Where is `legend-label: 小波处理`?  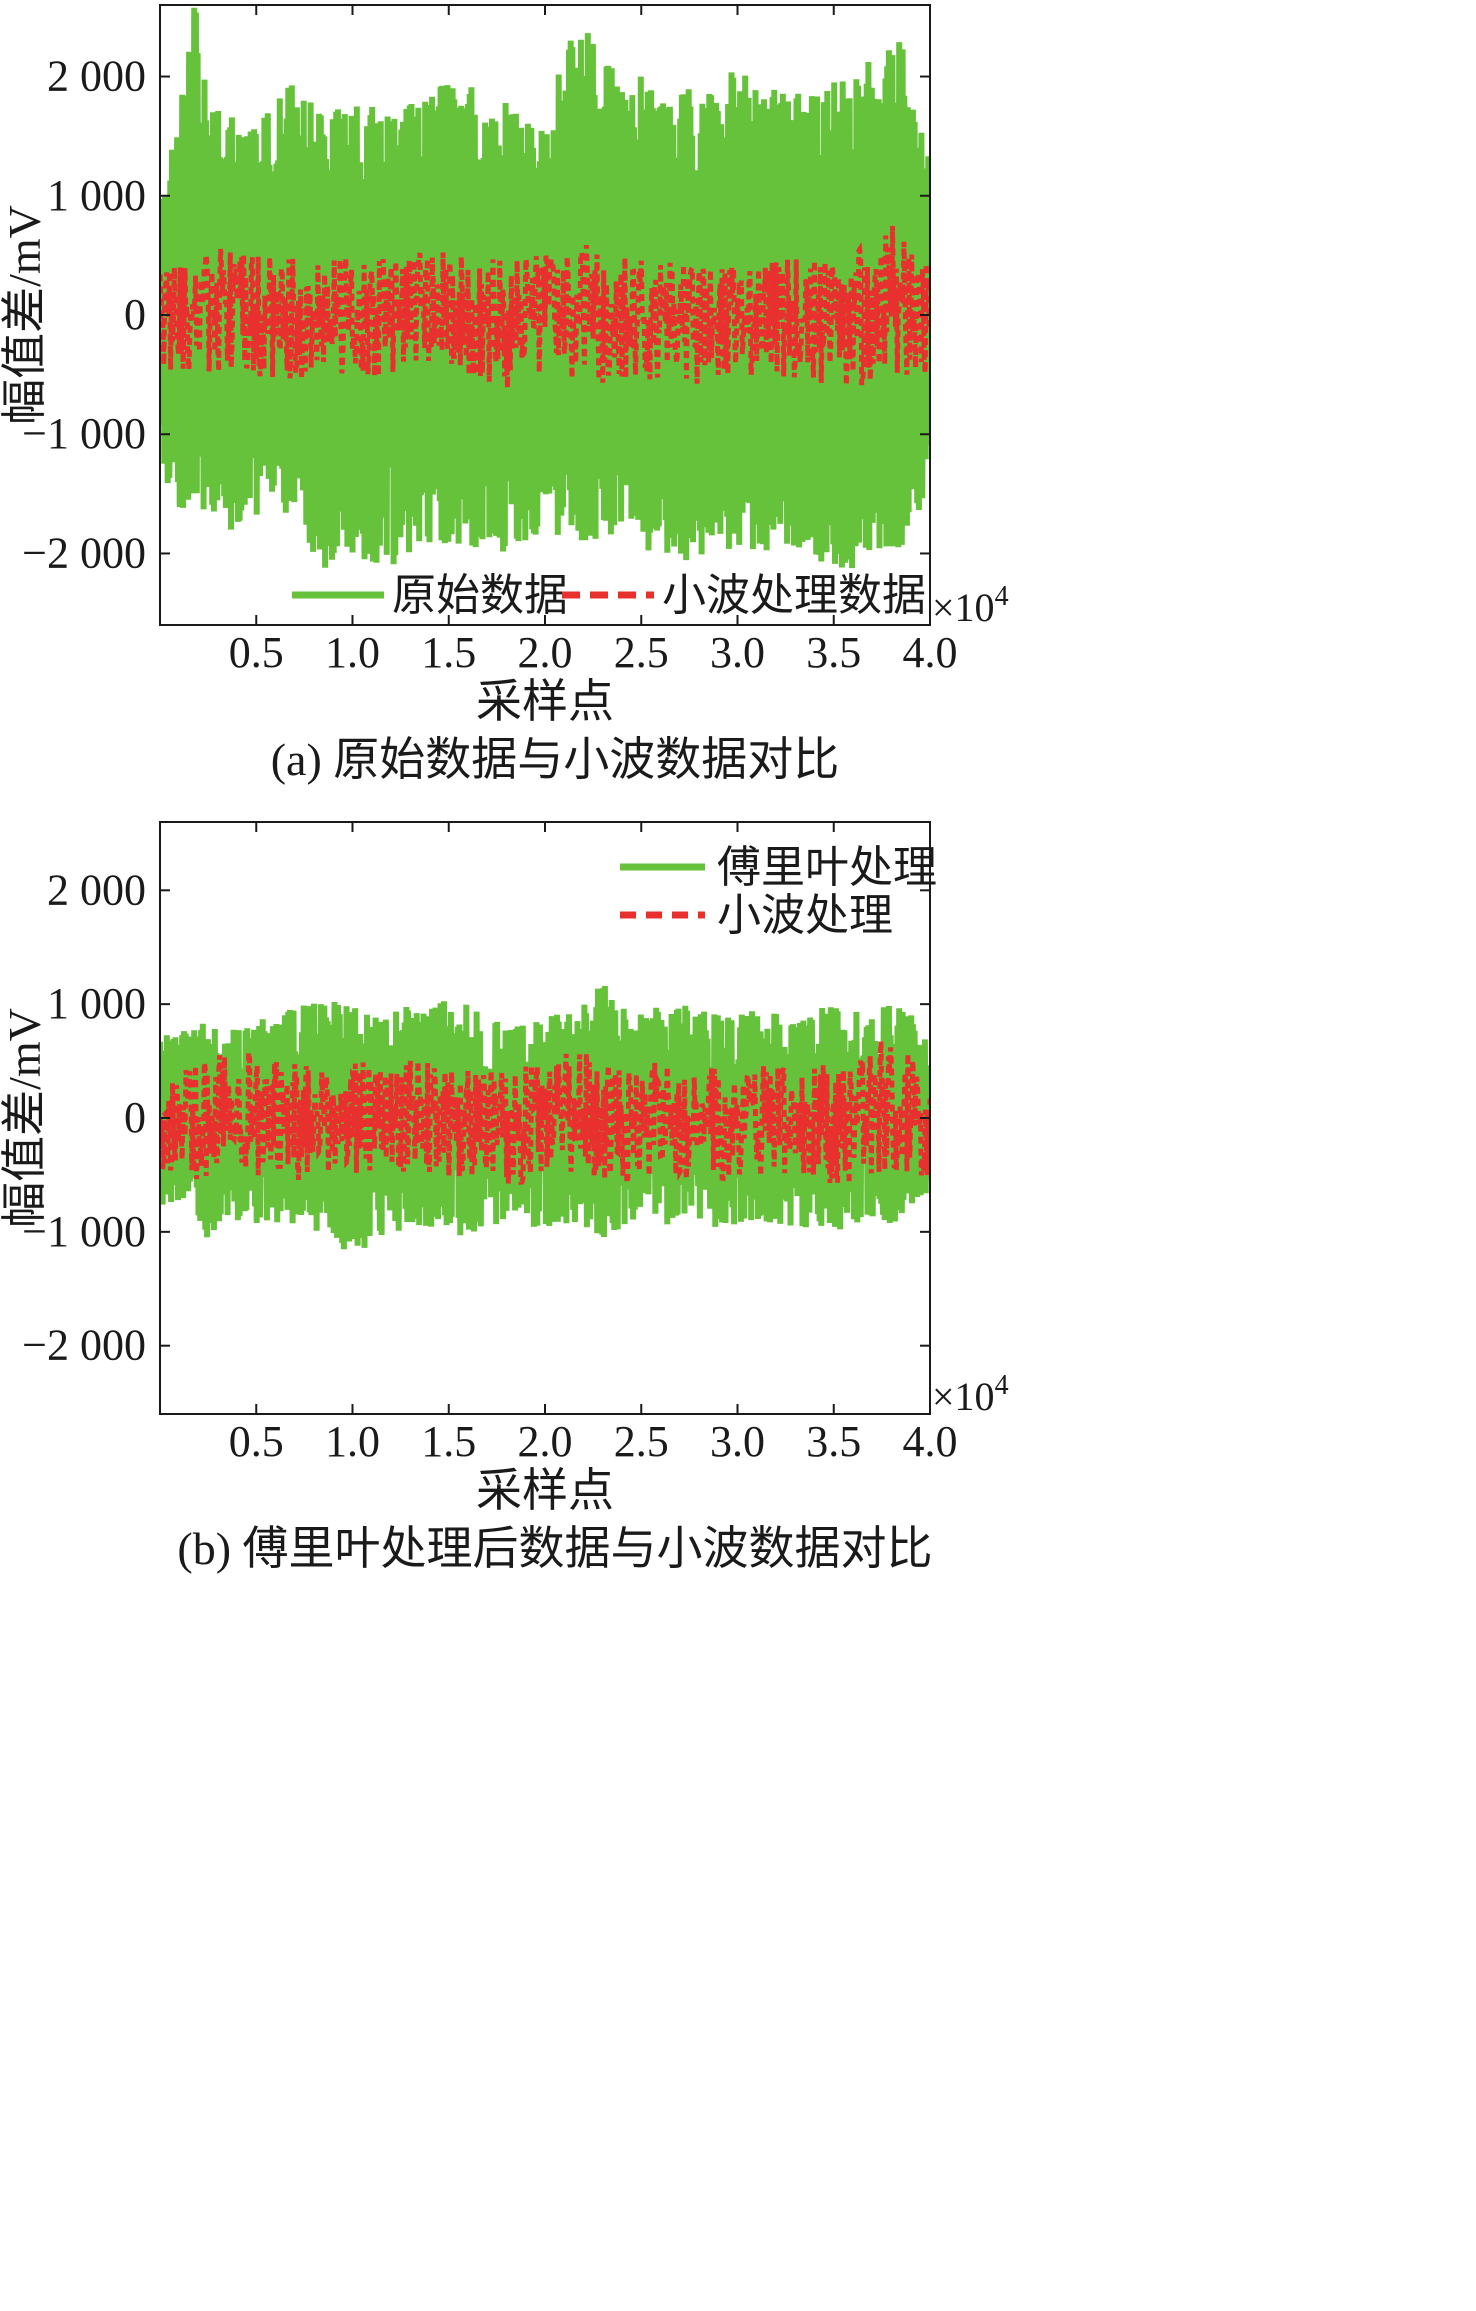
legend-label: 小波处理 is located at coordinates (805, 915).